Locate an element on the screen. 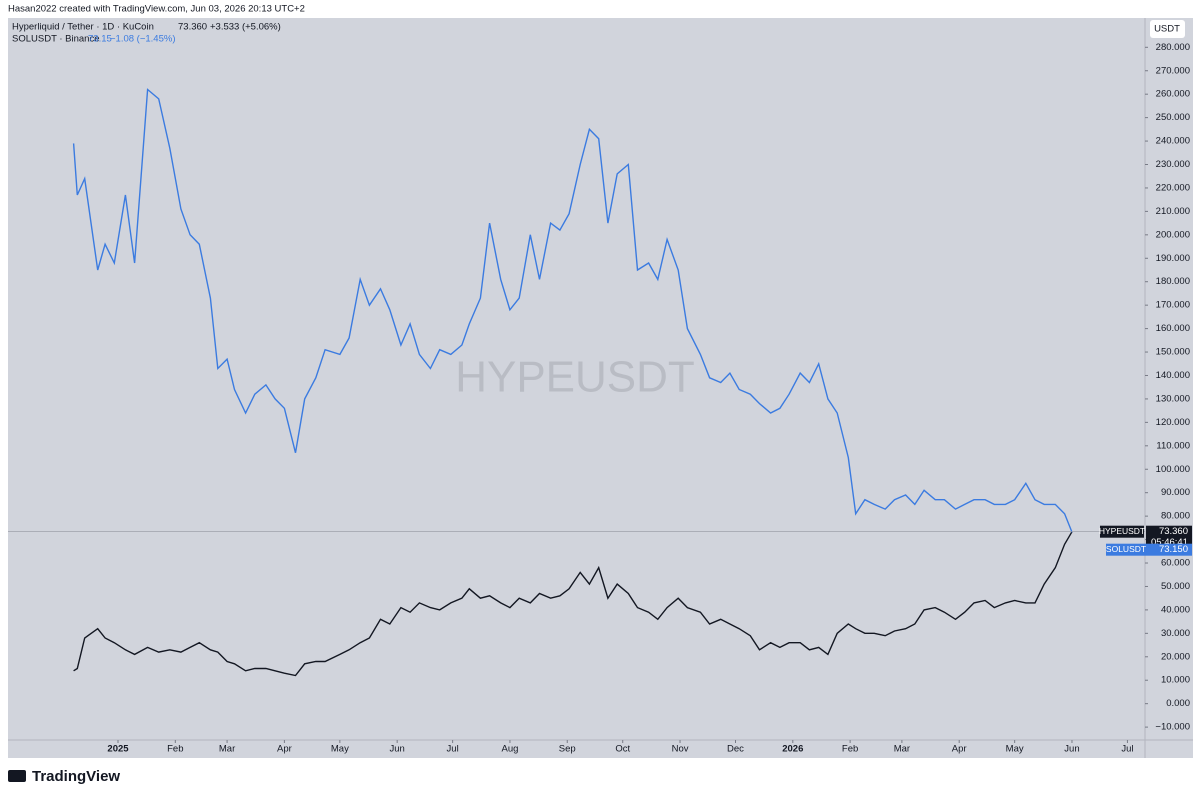  tag-price: 73.150 is located at coordinates (1173, 549).